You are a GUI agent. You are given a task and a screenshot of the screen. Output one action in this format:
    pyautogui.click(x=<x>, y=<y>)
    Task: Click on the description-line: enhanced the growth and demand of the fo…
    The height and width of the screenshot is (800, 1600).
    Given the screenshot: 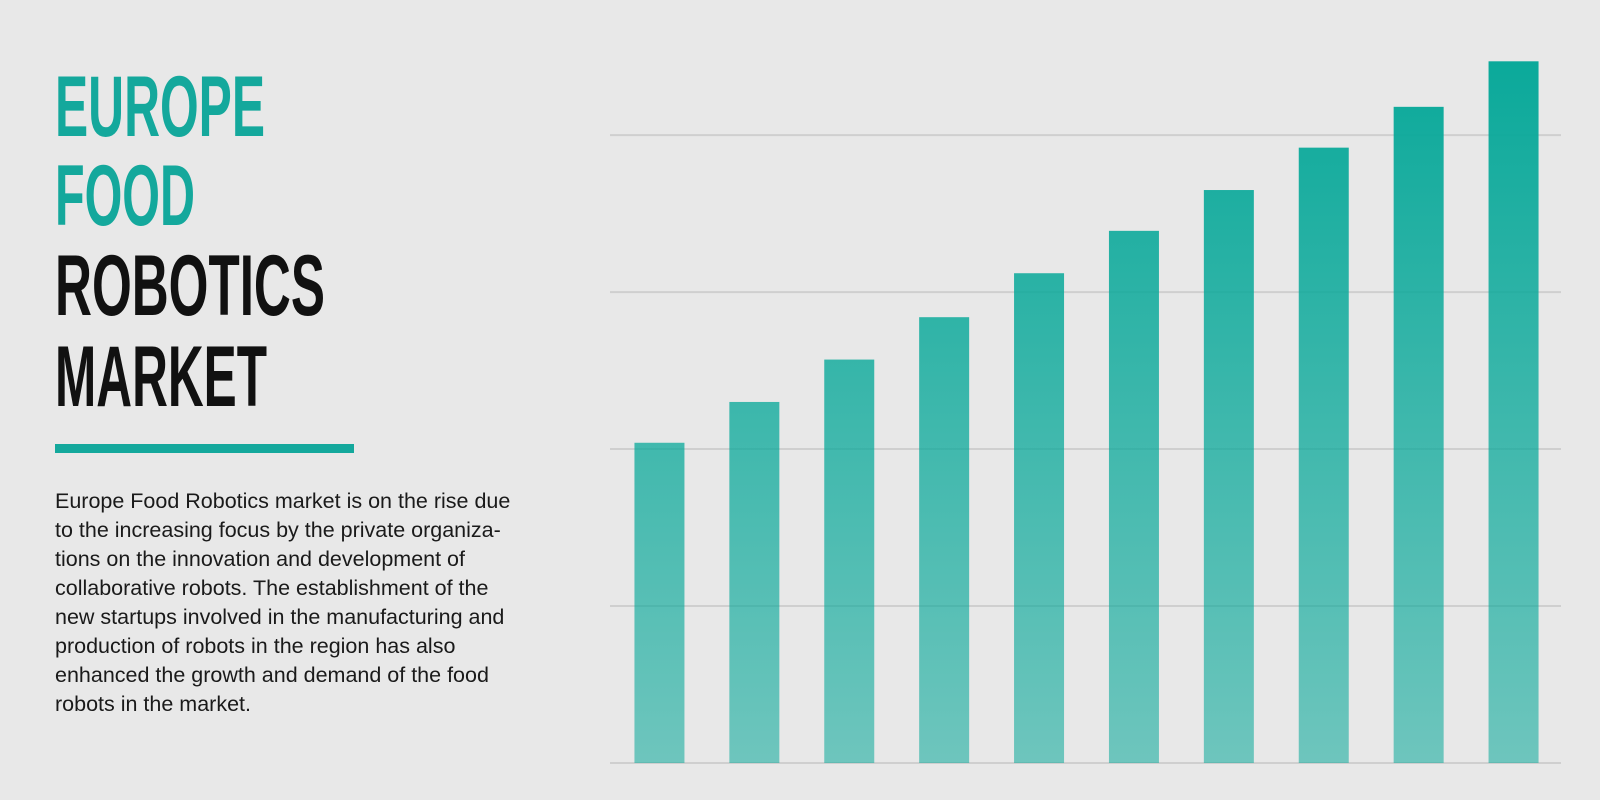 What is the action you would take?
    pyautogui.click(x=272, y=675)
    